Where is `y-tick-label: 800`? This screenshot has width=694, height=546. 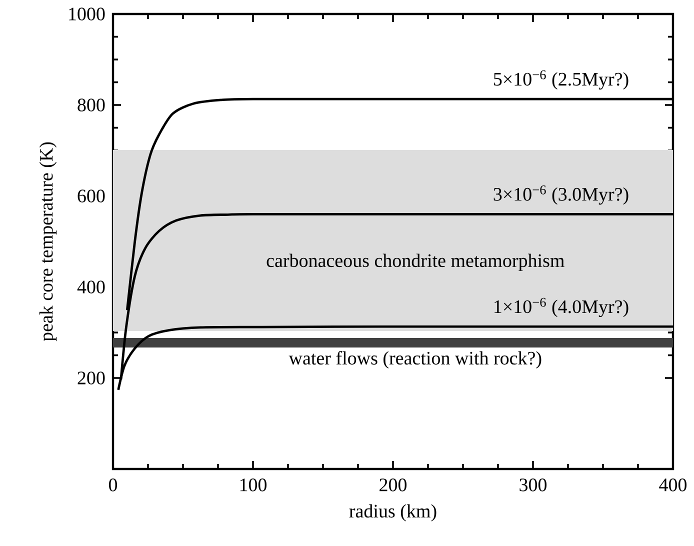 y-tick-label: 800 is located at coordinates (91, 105).